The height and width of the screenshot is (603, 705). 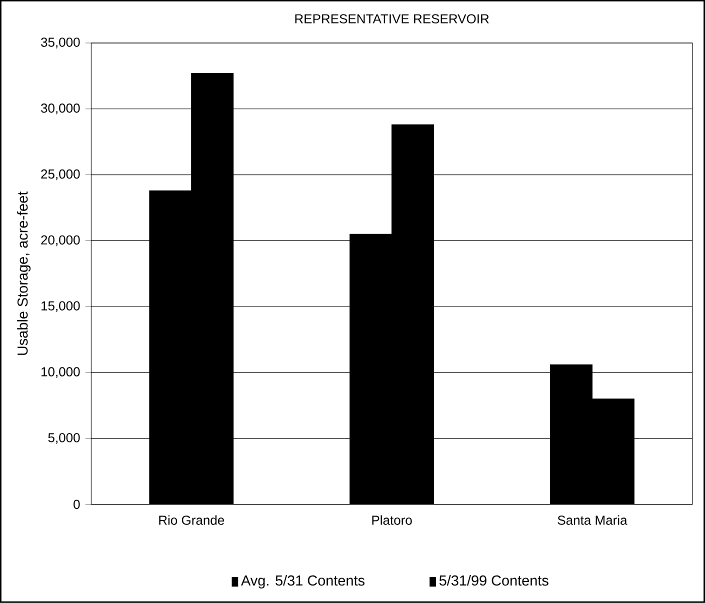 What do you see at coordinates (493, 580) in the screenshot?
I see `legend-label: 5/31/99 Contents` at bounding box center [493, 580].